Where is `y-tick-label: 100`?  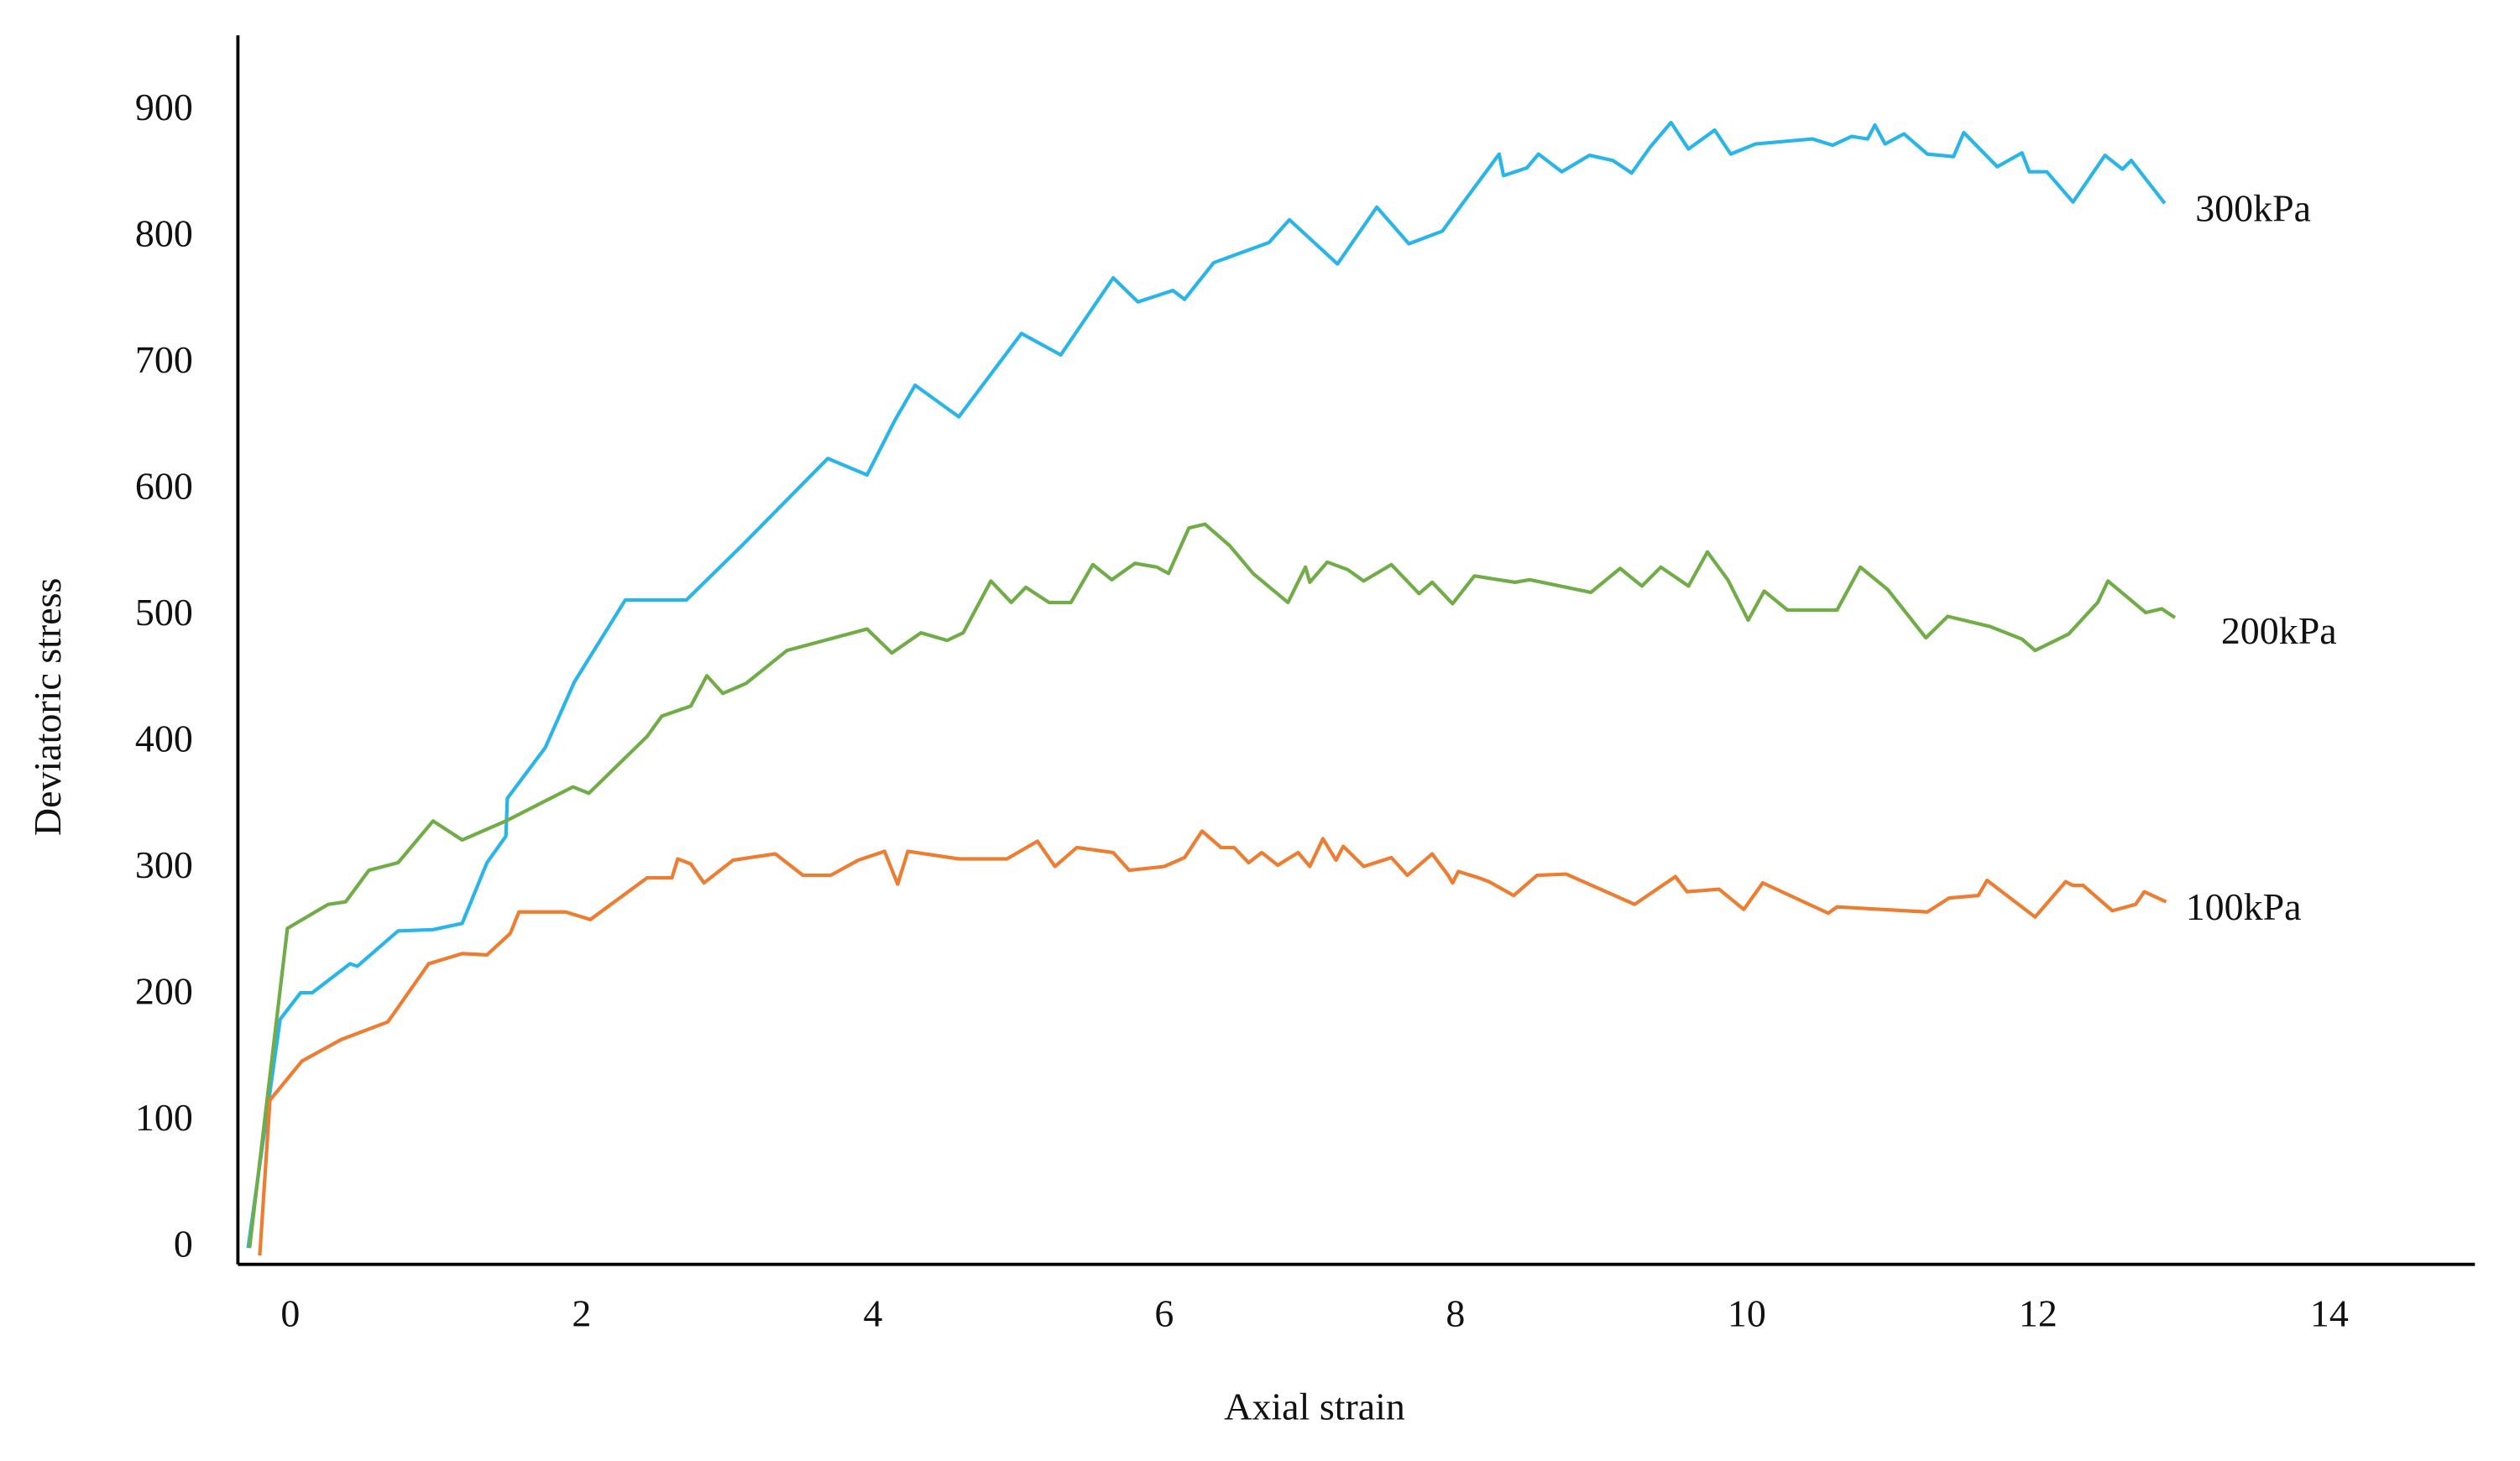 y-tick-label: 100 is located at coordinates (164, 1117).